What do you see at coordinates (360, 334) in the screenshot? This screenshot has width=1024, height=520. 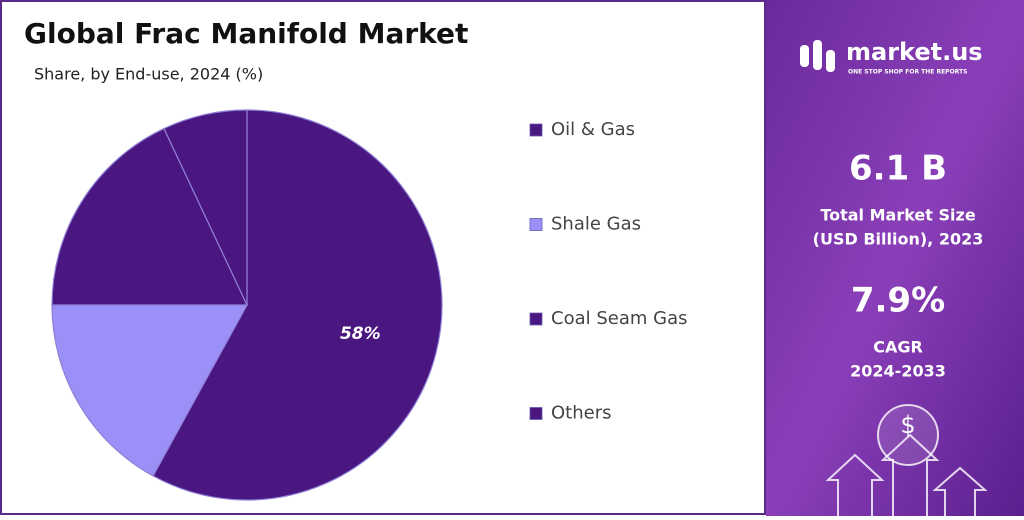 I see `data-label: 58%` at bounding box center [360, 334].